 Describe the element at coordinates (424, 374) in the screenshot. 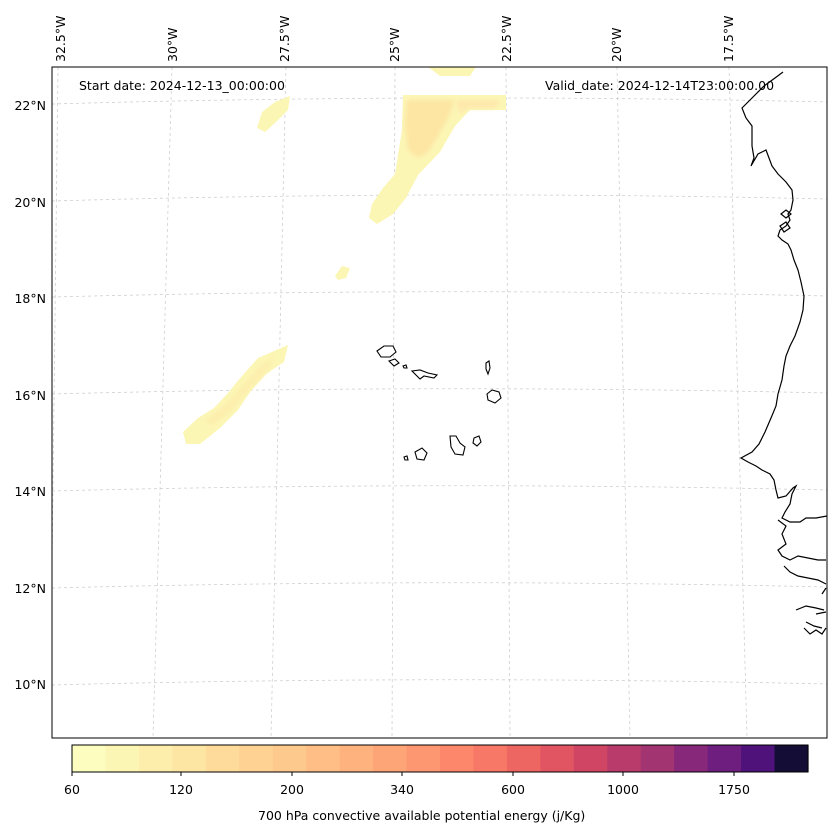

I see `island-sao-nicolau` at that location.